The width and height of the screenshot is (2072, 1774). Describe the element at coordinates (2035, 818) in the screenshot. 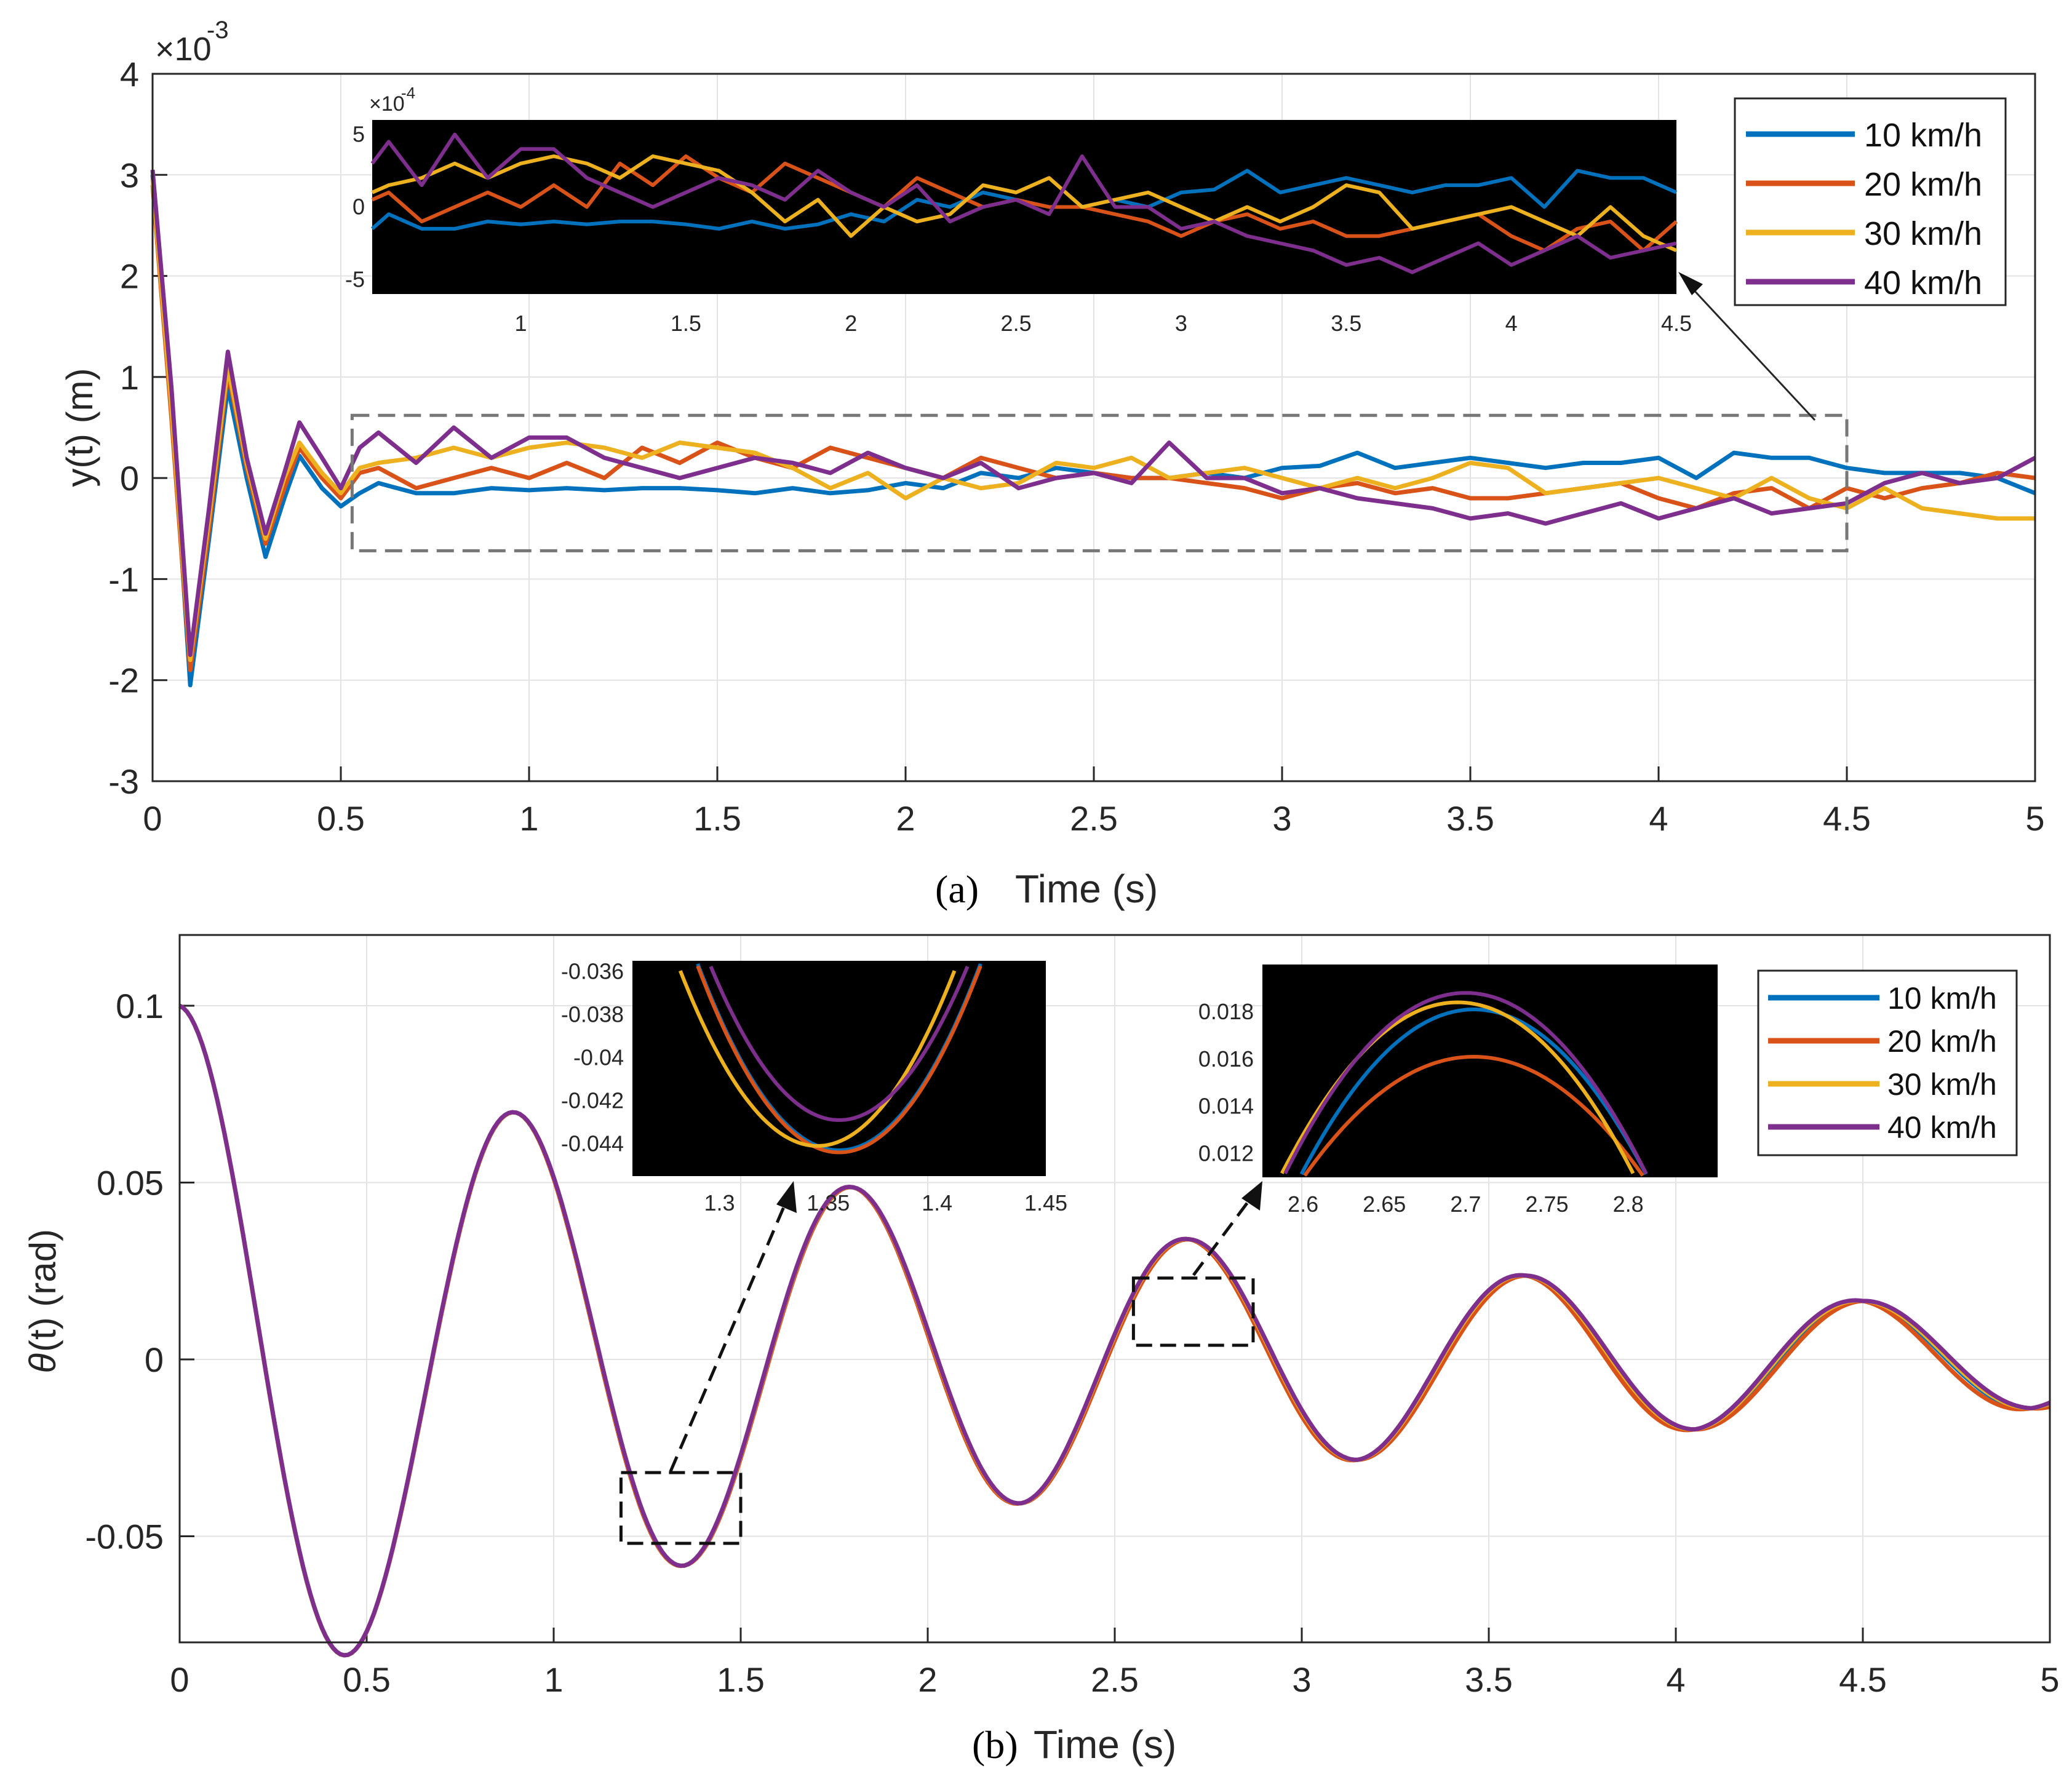

I see `chart-a-xtick-label-10: 5` at that location.